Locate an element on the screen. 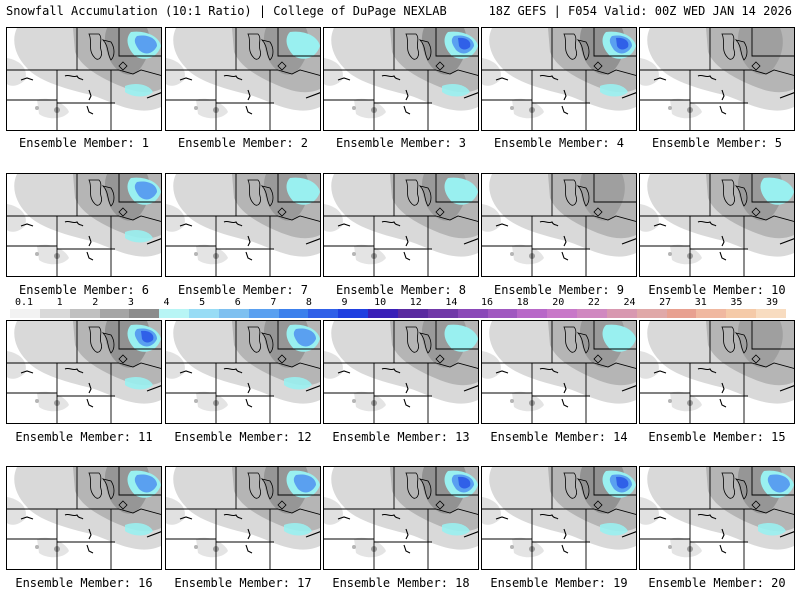 This screenshot has height=600, width=800. colorbar-tick-label: 14 is located at coordinates (451, 302).